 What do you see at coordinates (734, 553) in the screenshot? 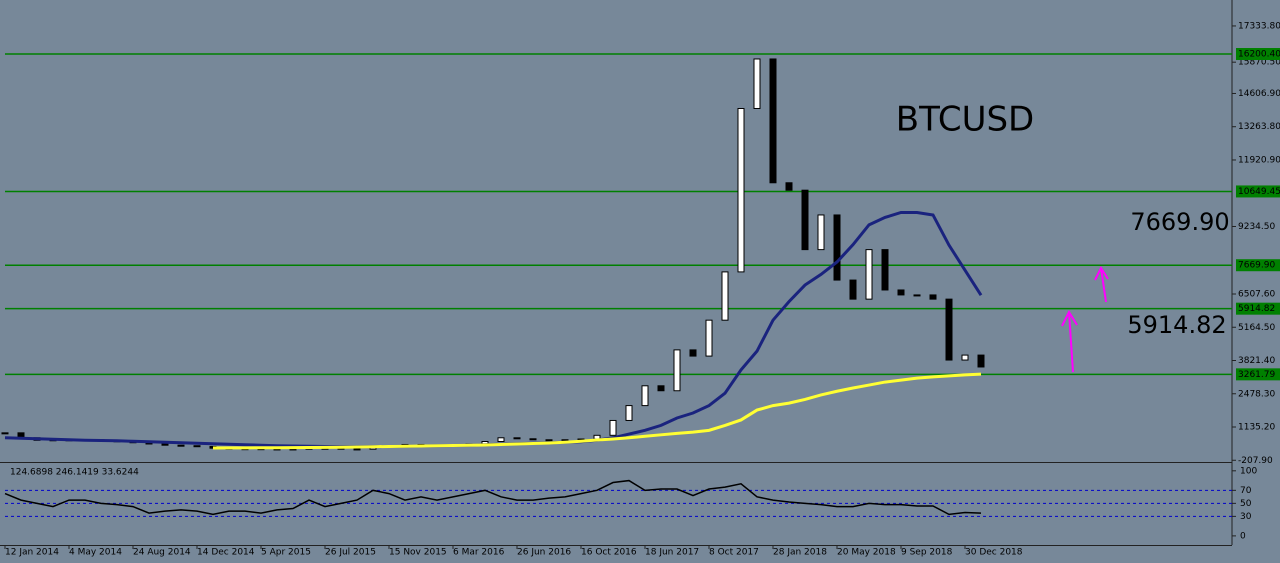
I see `x-tick-label: 8 Oct 2017` at bounding box center [734, 553].